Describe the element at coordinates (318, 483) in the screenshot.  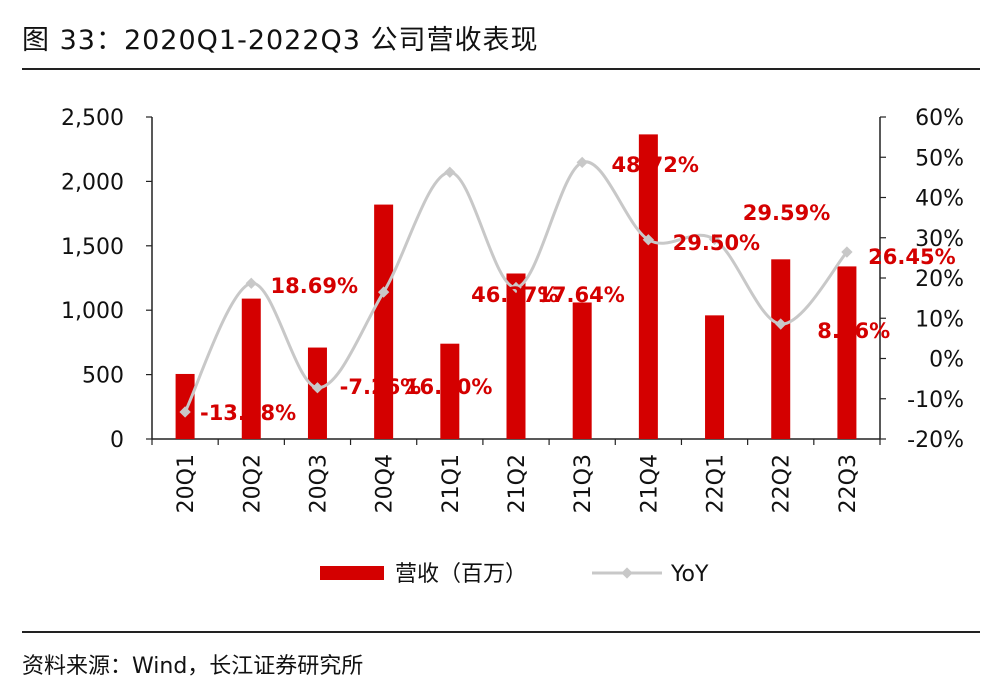
I see `category-label: 20Q3` at that location.